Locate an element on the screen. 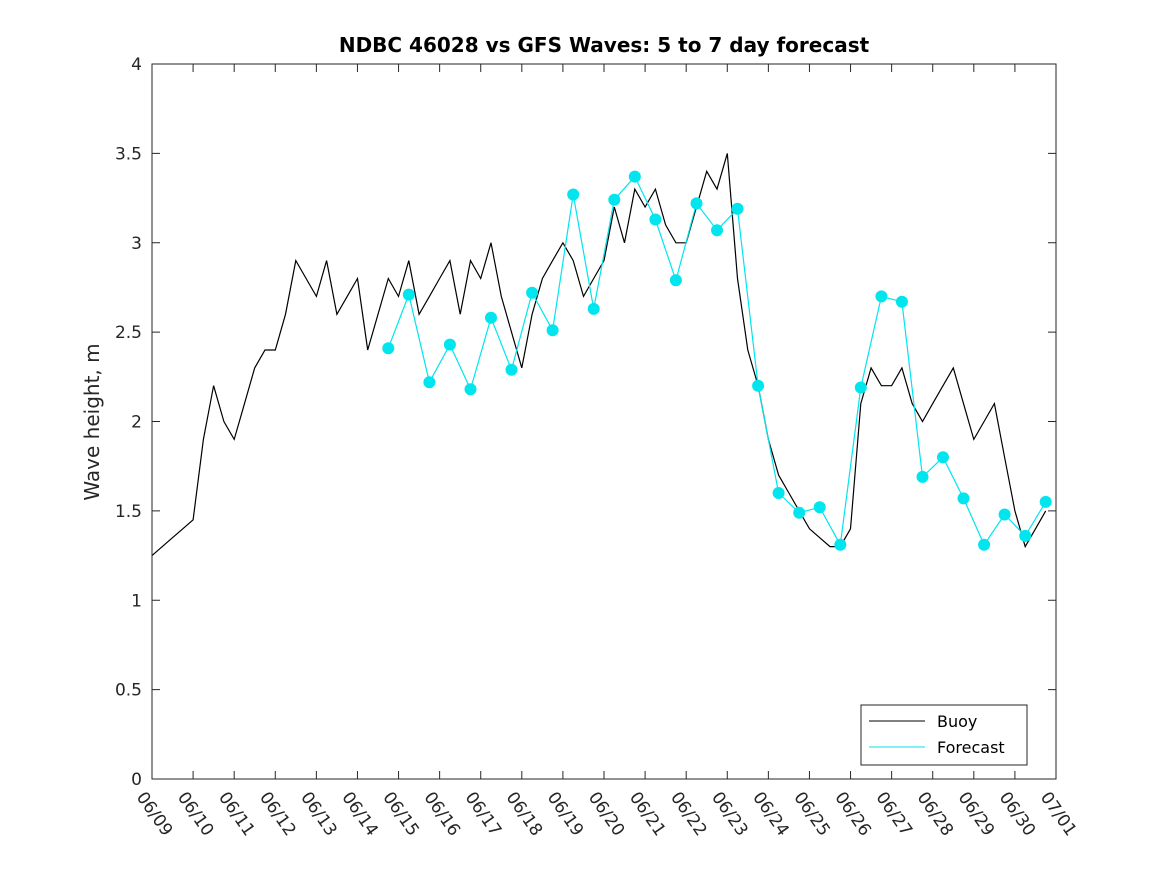 The image size is (1167, 875). legend: Buoy Forecast is located at coordinates (944, 735).